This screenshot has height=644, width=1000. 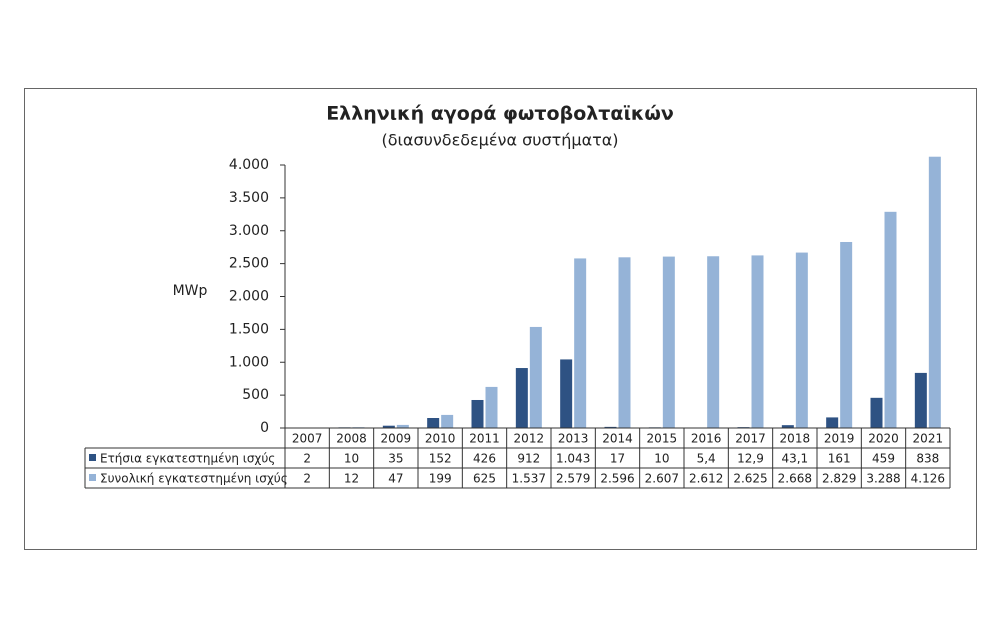 What do you see at coordinates (264, 428) in the screenshot?
I see `y-tick-label: 0` at bounding box center [264, 428].